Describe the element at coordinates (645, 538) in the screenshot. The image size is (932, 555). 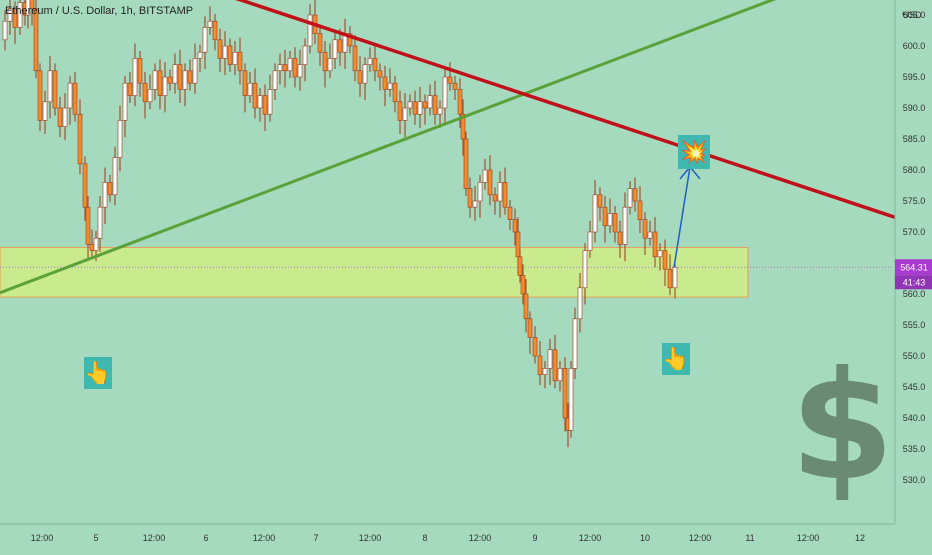
I see `time-tick-label: 10` at that location.